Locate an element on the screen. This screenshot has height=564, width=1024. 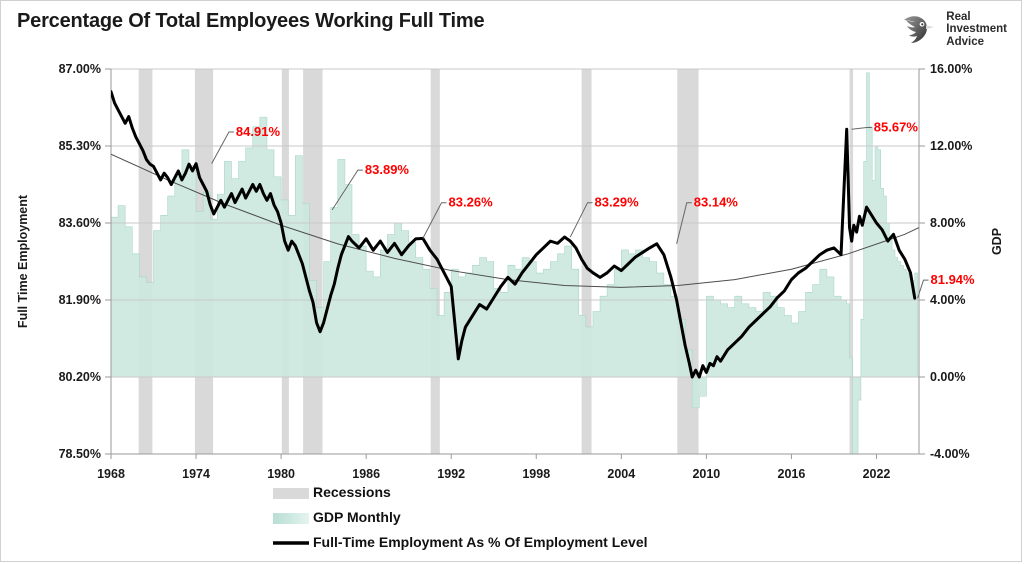
y-tick-label: 81.90% is located at coordinates (80, 300).